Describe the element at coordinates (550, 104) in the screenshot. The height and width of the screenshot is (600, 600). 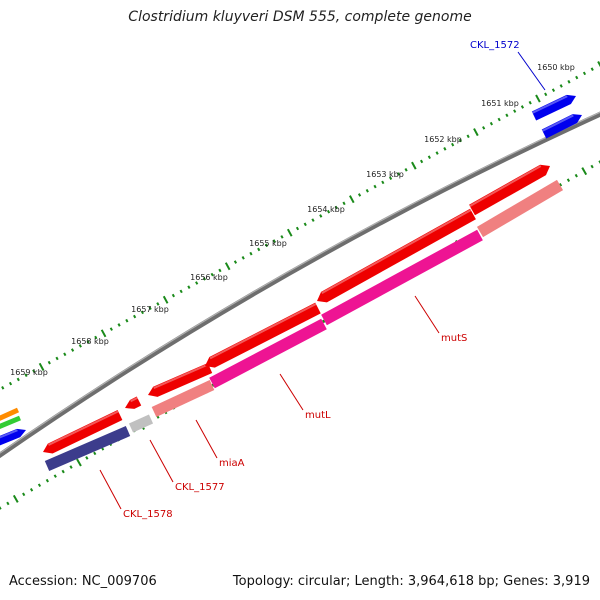
I see `cds-feature-ckl1572-shine` at that location.